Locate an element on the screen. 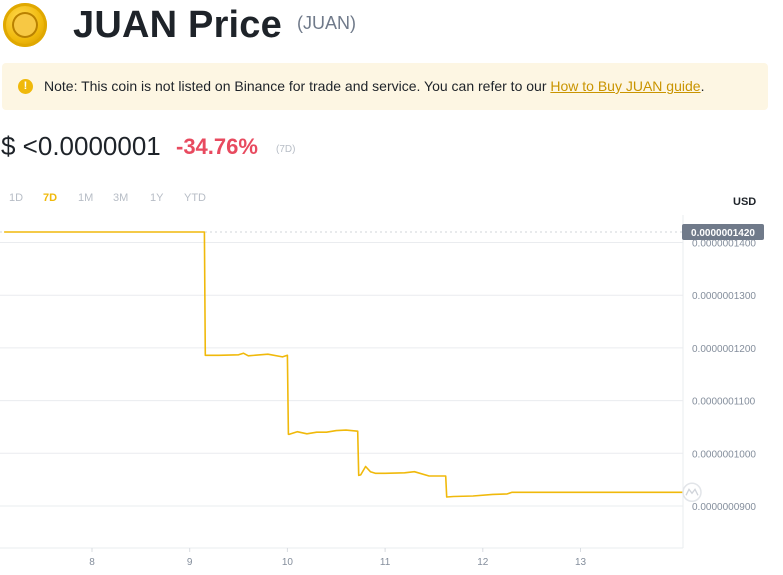  y-tick-label: 0.0000001300 is located at coordinates (724, 296).